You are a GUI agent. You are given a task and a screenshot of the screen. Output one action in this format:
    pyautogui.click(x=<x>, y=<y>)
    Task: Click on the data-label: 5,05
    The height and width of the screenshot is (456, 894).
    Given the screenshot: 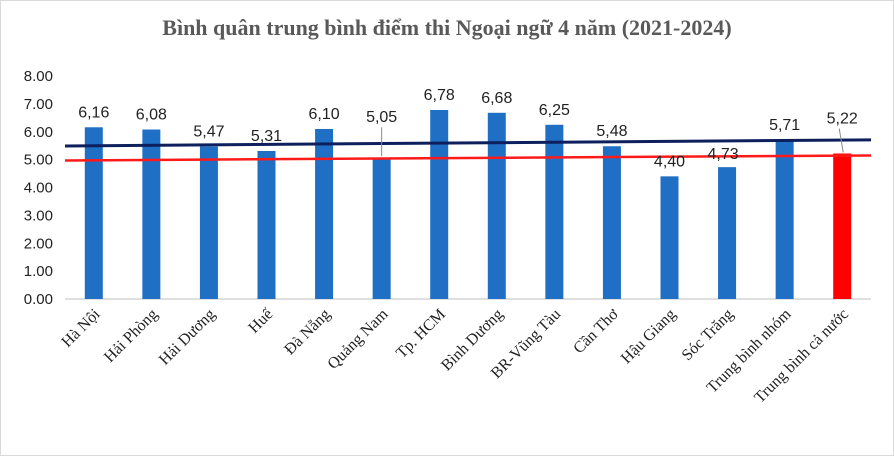 What is the action you would take?
    pyautogui.click(x=381, y=117)
    